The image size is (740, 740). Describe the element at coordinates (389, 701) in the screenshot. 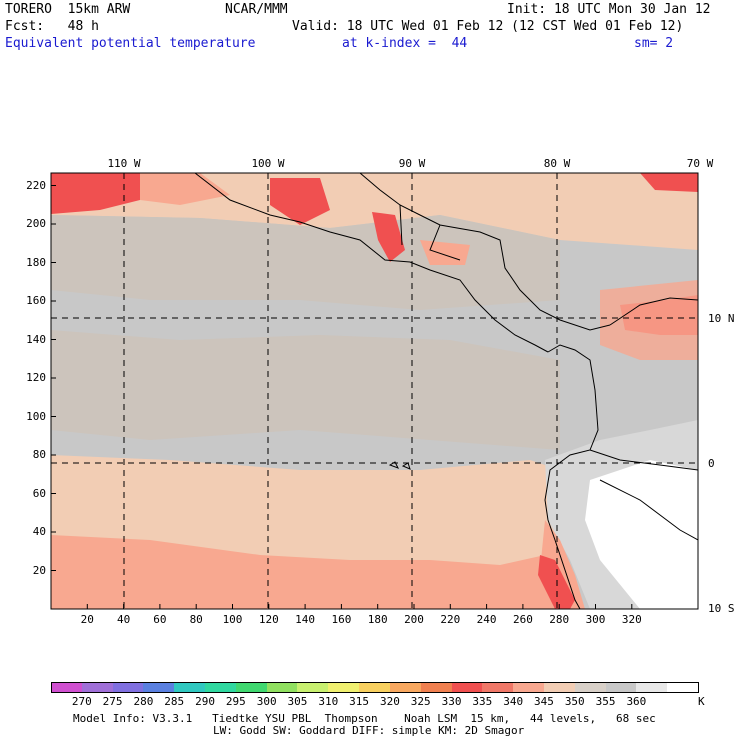

I see `colorbar-label: 320` at that location.